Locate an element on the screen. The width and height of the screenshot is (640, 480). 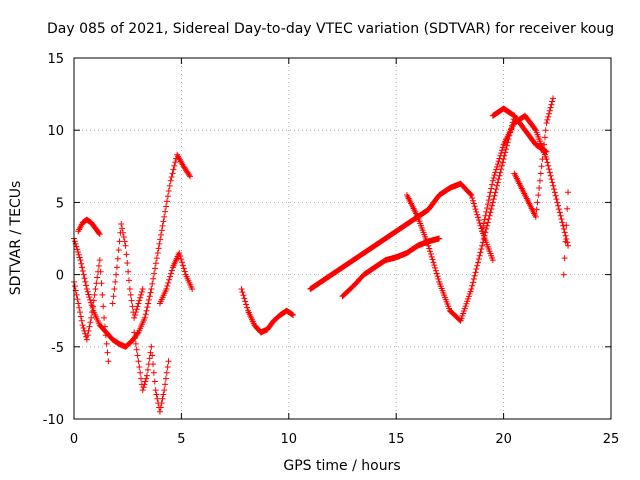
y-tick-label: 5 is located at coordinates (60, 203).